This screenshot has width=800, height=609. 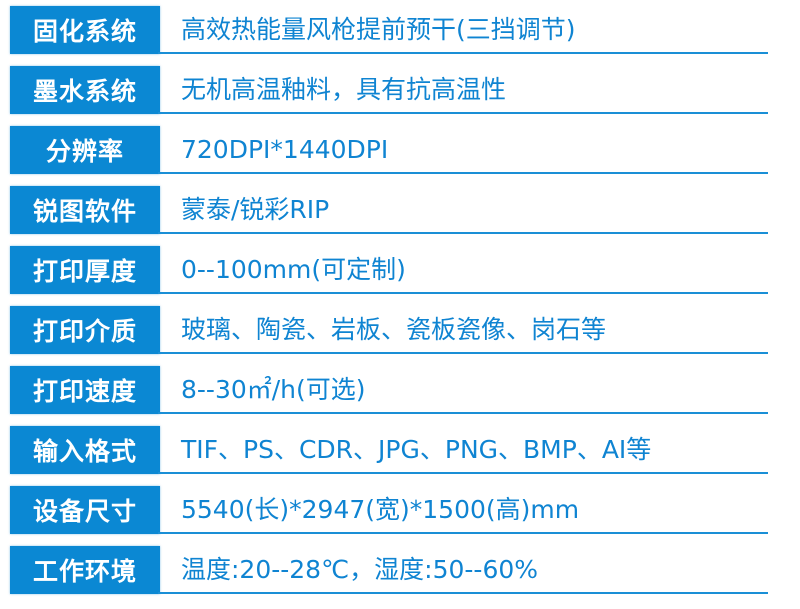 I want to click on spec-row: 工作环境 温度:20--28℃，湿度:50--60%, so click(x=400, y=570).